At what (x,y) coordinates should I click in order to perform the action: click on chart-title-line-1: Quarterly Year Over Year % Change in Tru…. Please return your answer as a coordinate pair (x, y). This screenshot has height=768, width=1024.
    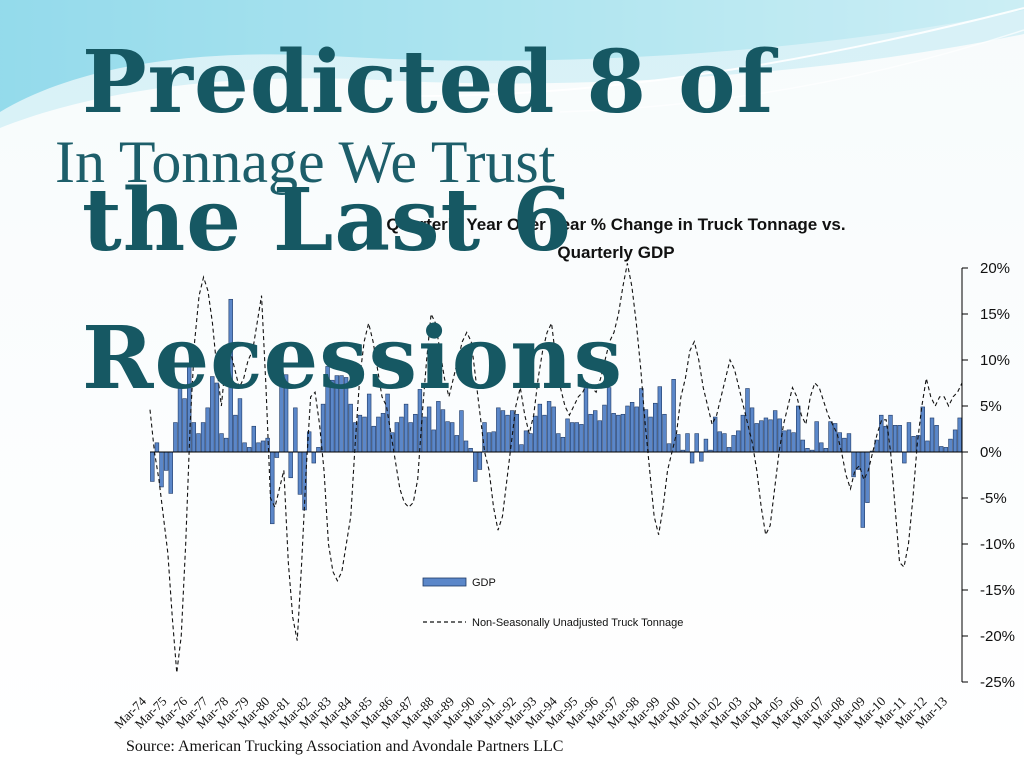
    Looking at the image, I should click on (615, 224).